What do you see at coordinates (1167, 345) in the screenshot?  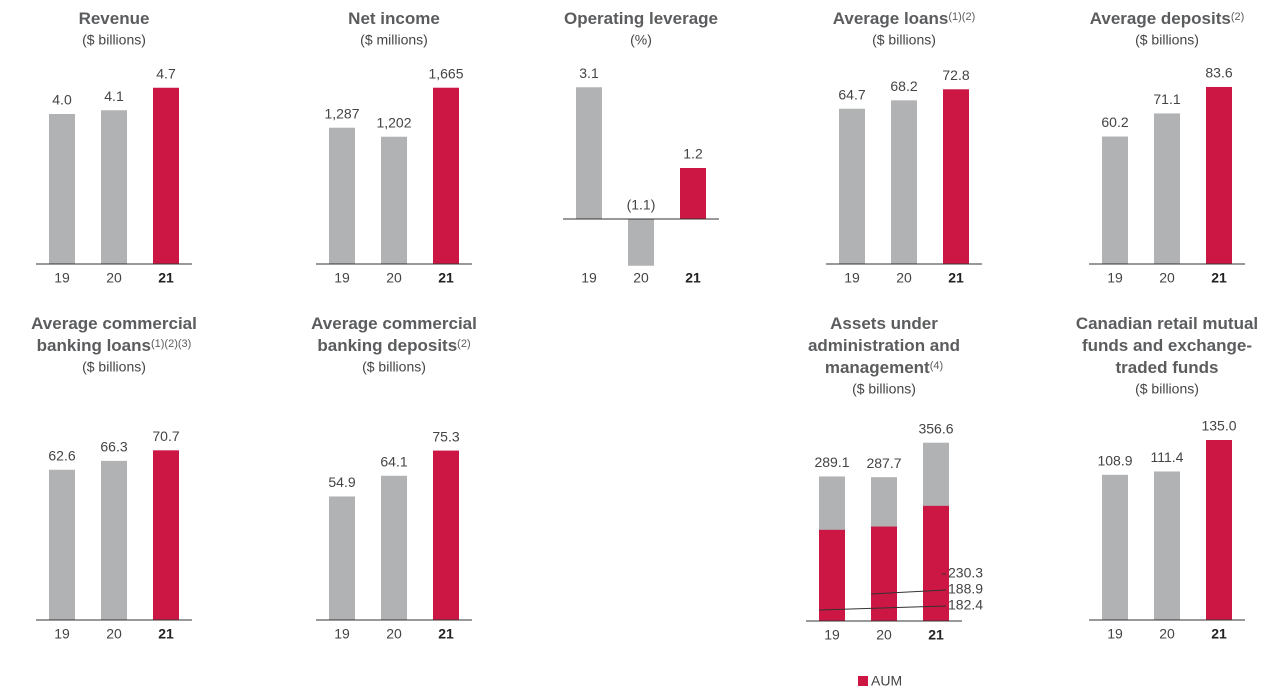 I see `chart-title: funds and exchange-` at bounding box center [1167, 345].